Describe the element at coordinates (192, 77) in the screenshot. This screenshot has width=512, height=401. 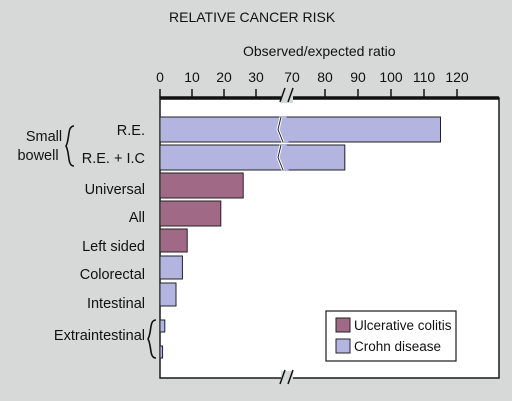
I see `x-tick-label: 10` at that location.